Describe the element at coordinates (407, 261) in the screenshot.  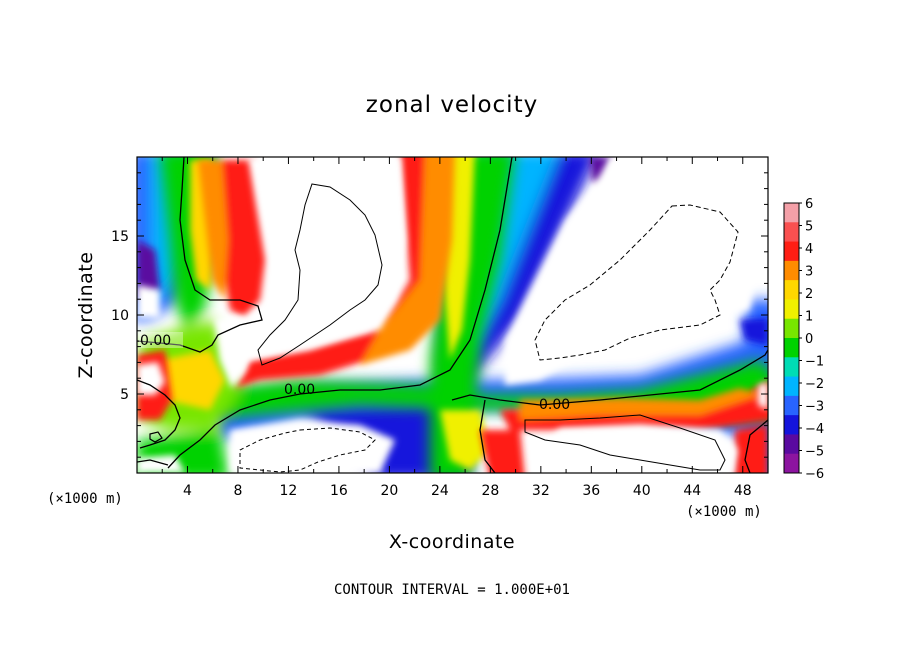
I see `field-region-central-orange` at that location.